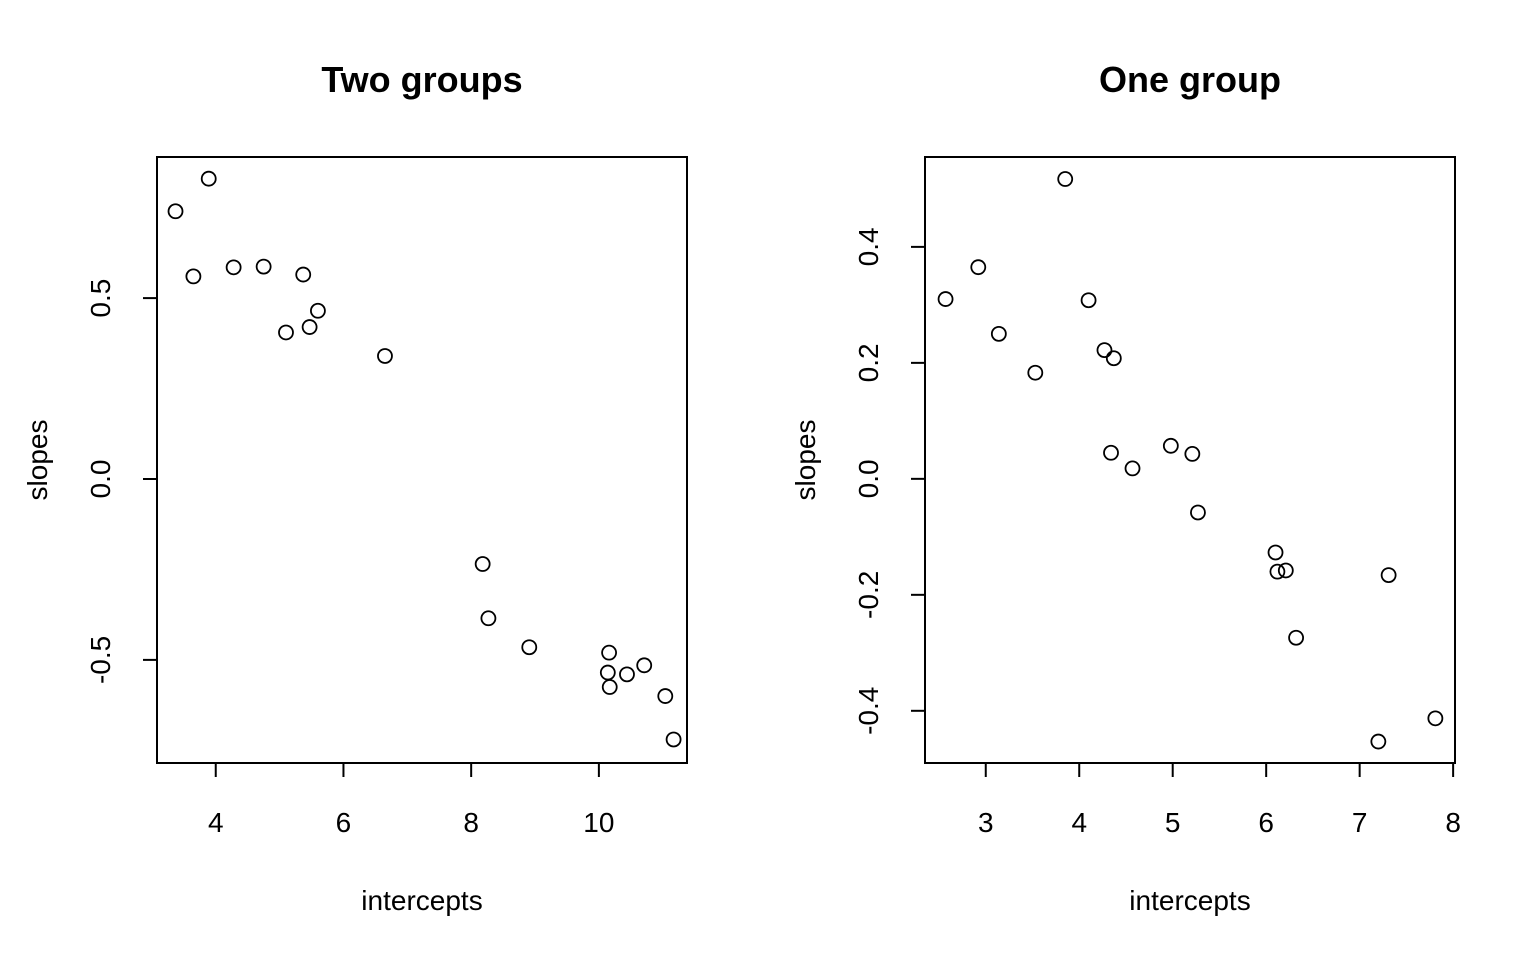 The width and height of the screenshot is (1536, 960). Describe the element at coordinates (1173, 822) in the screenshot. I see `x-tick-label: 5` at that location.